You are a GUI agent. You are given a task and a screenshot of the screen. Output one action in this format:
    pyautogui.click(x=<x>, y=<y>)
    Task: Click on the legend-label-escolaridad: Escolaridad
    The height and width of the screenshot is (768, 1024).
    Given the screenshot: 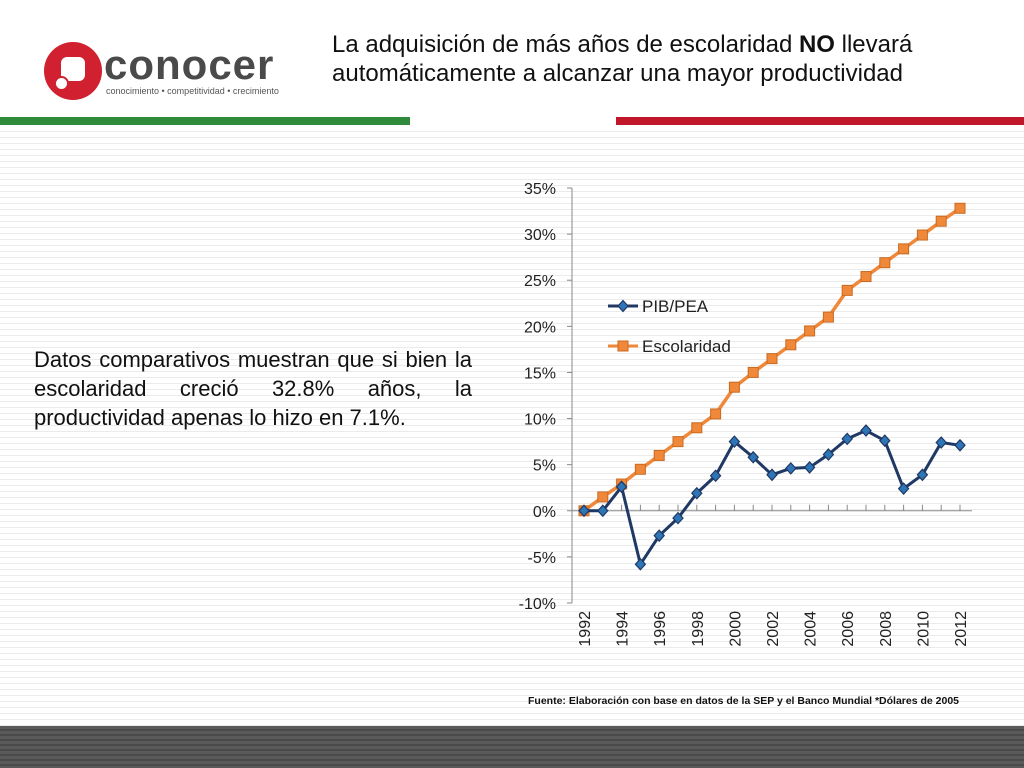 What is the action you would take?
    pyautogui.click(x=686, y=346)
    